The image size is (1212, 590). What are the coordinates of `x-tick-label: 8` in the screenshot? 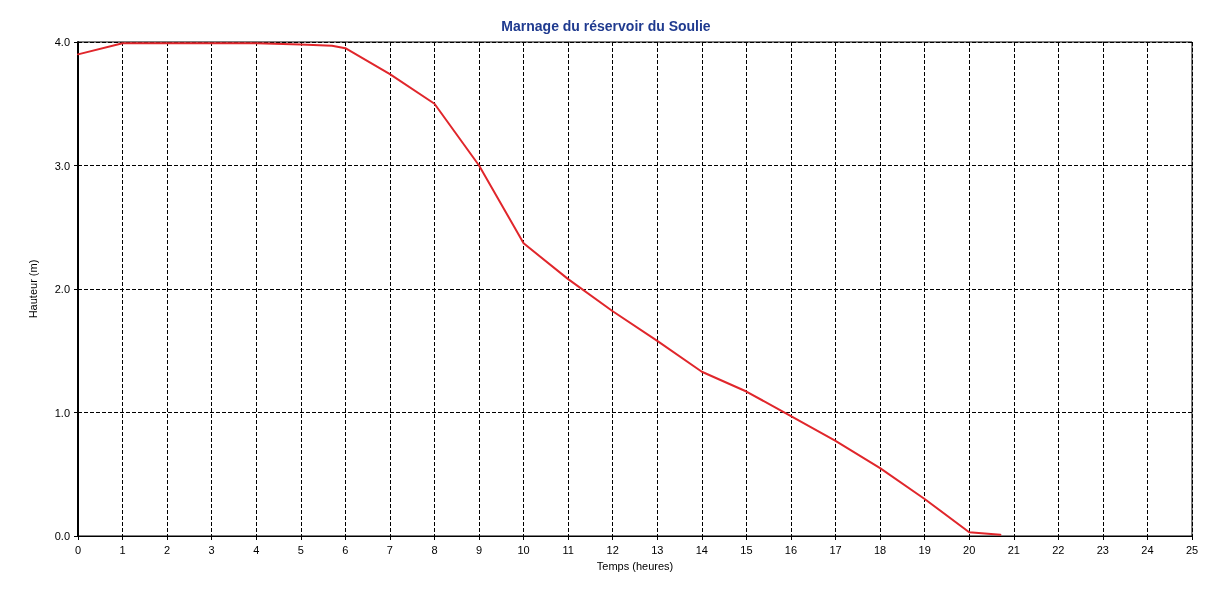 It's located at (434, 549).